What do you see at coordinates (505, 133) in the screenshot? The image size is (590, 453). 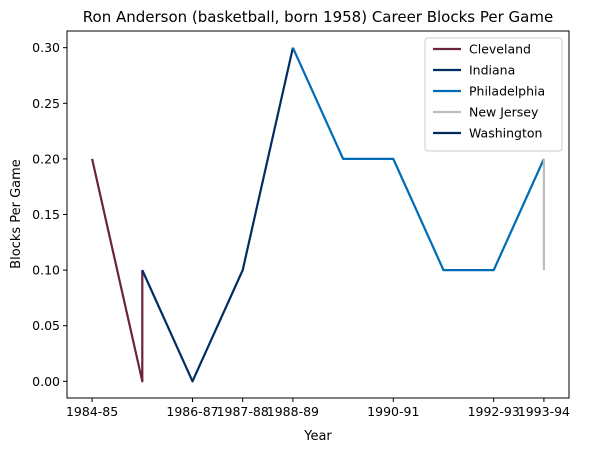 I see `legend-label-washington: Washington` at bounding box center [505, 133].